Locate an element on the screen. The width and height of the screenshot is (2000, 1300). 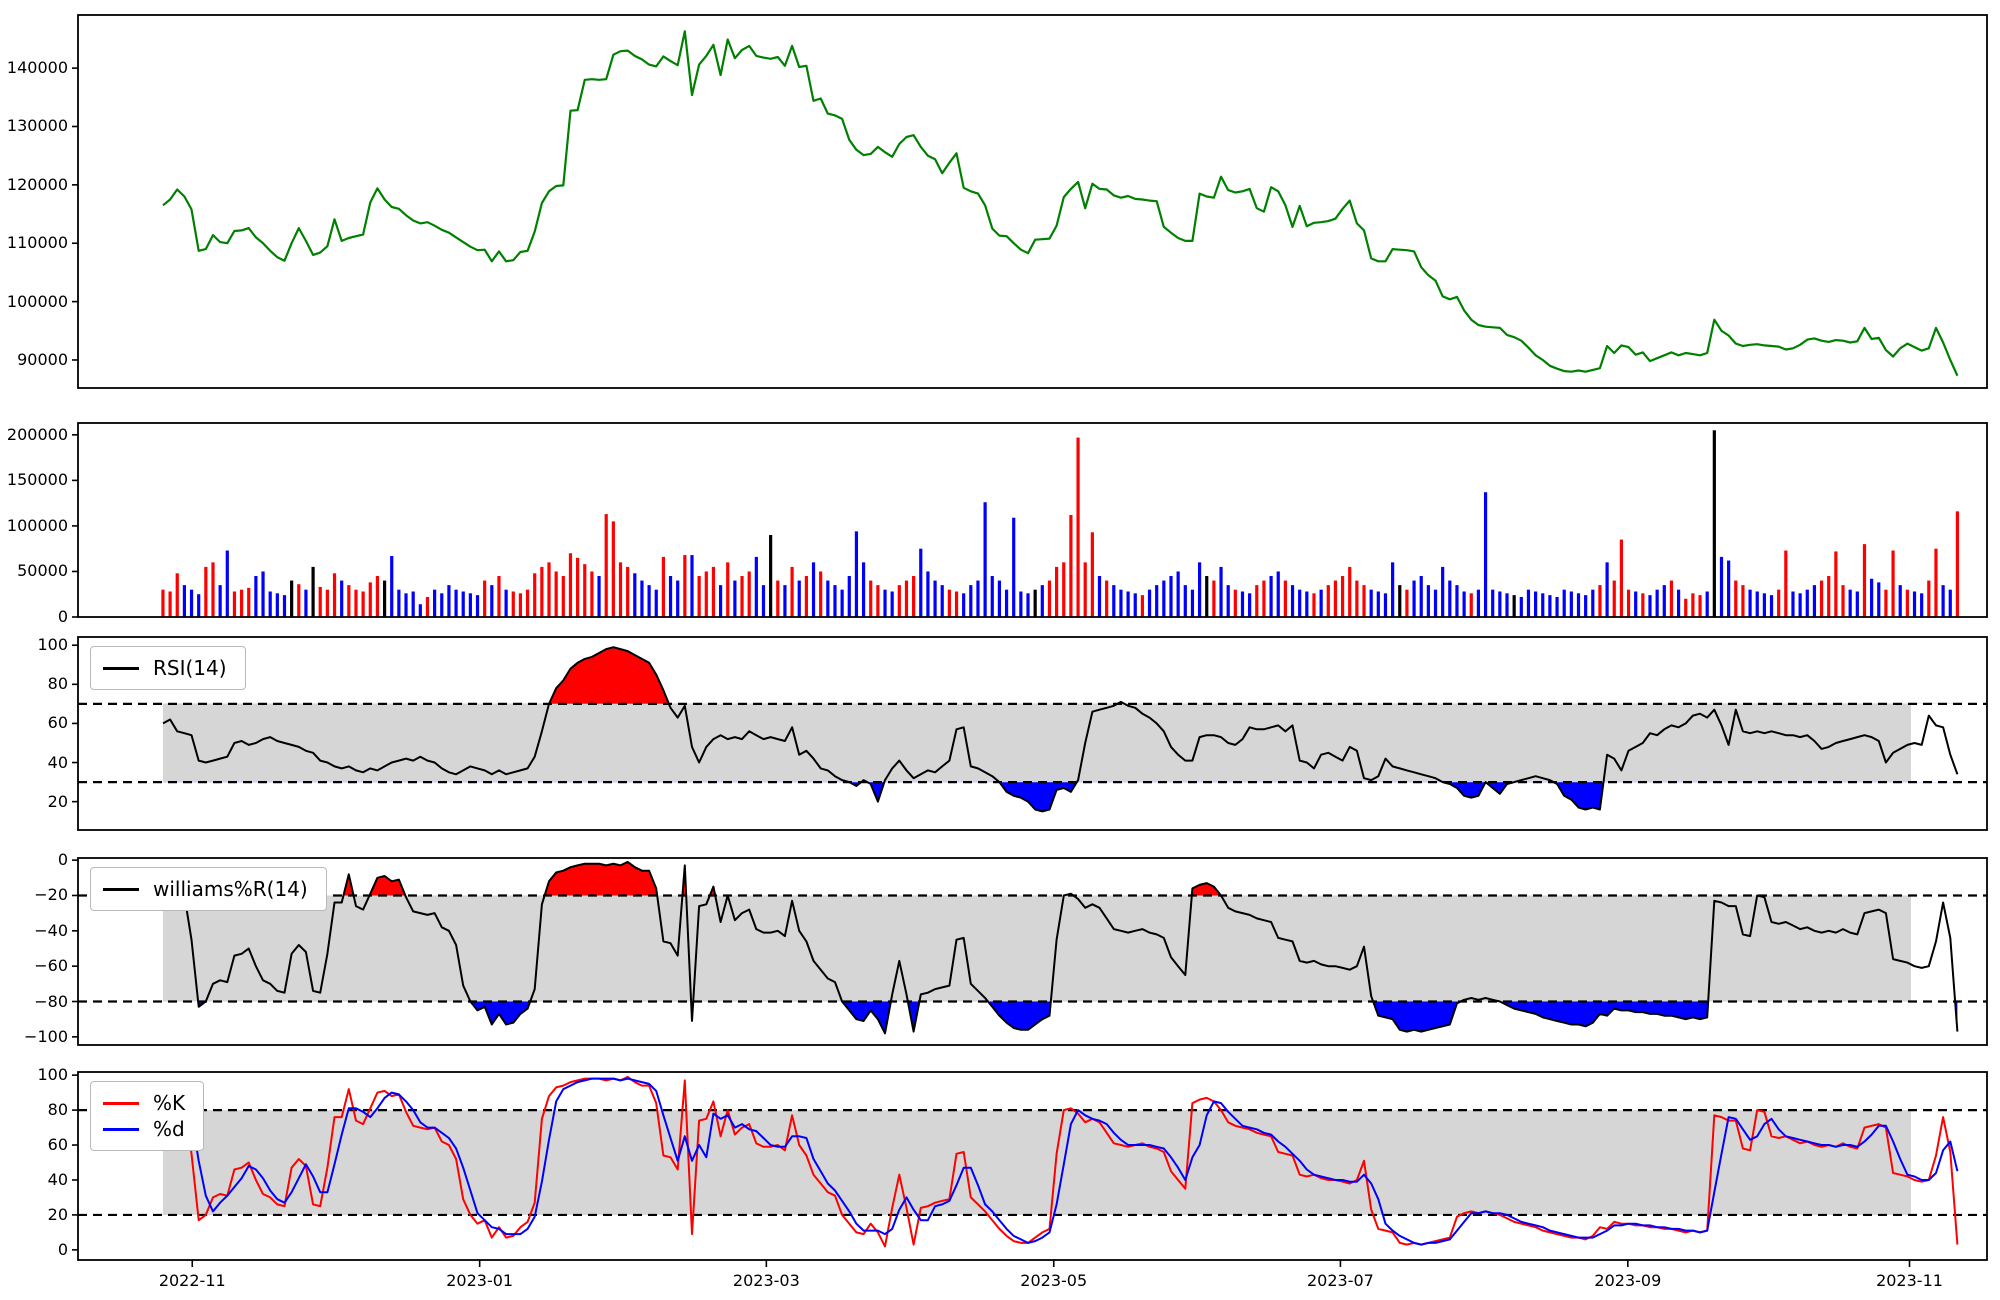
williams_r-ytick-label: −40 is located at coordinates (51, 930).